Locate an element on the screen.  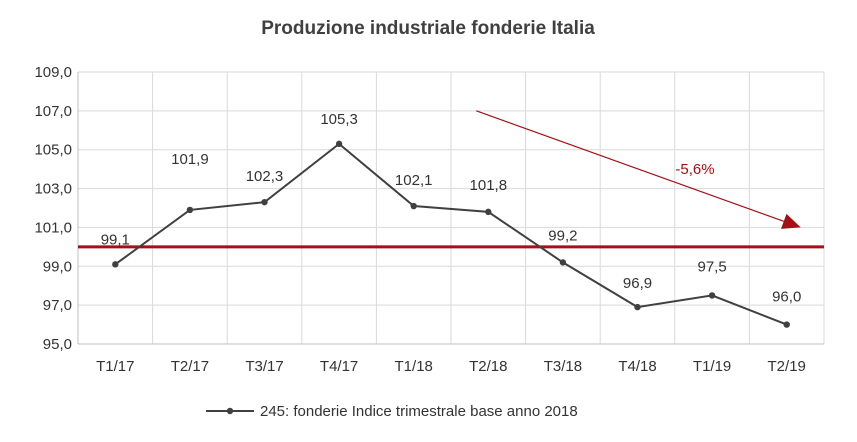
trend-arrow-line is located at coordinates (630, 166).